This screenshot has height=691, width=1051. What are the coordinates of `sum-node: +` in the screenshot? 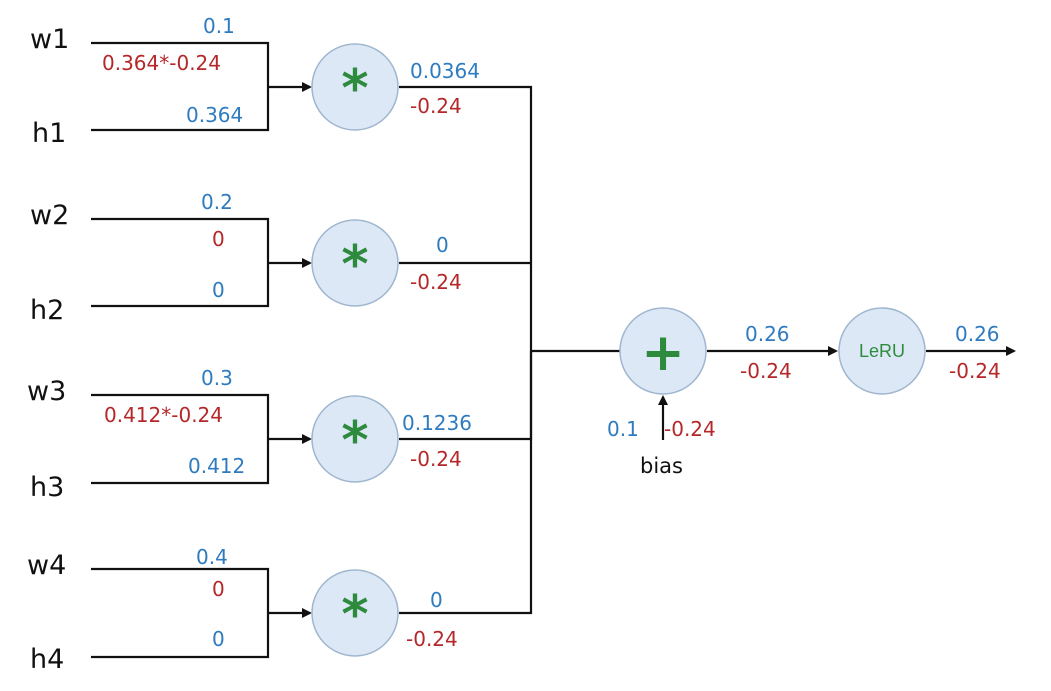 It's located at (663, 351).